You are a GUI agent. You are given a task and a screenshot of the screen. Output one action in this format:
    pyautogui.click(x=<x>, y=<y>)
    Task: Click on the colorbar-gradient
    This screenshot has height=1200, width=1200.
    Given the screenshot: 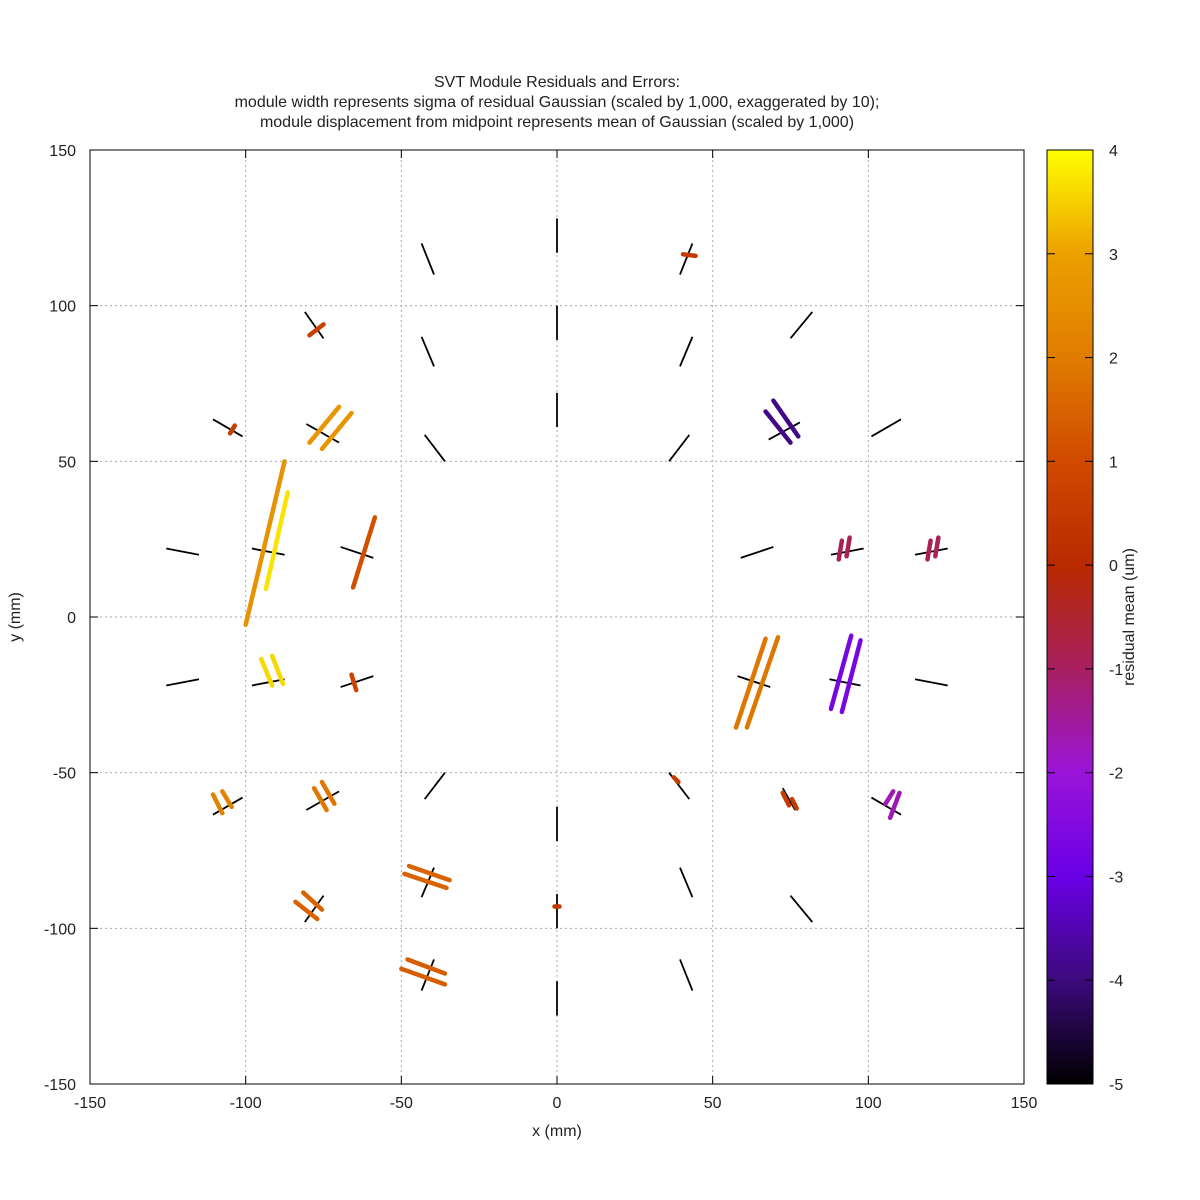 What is the action you would take?
    pyautogui.click(x=1070, y=617)
    